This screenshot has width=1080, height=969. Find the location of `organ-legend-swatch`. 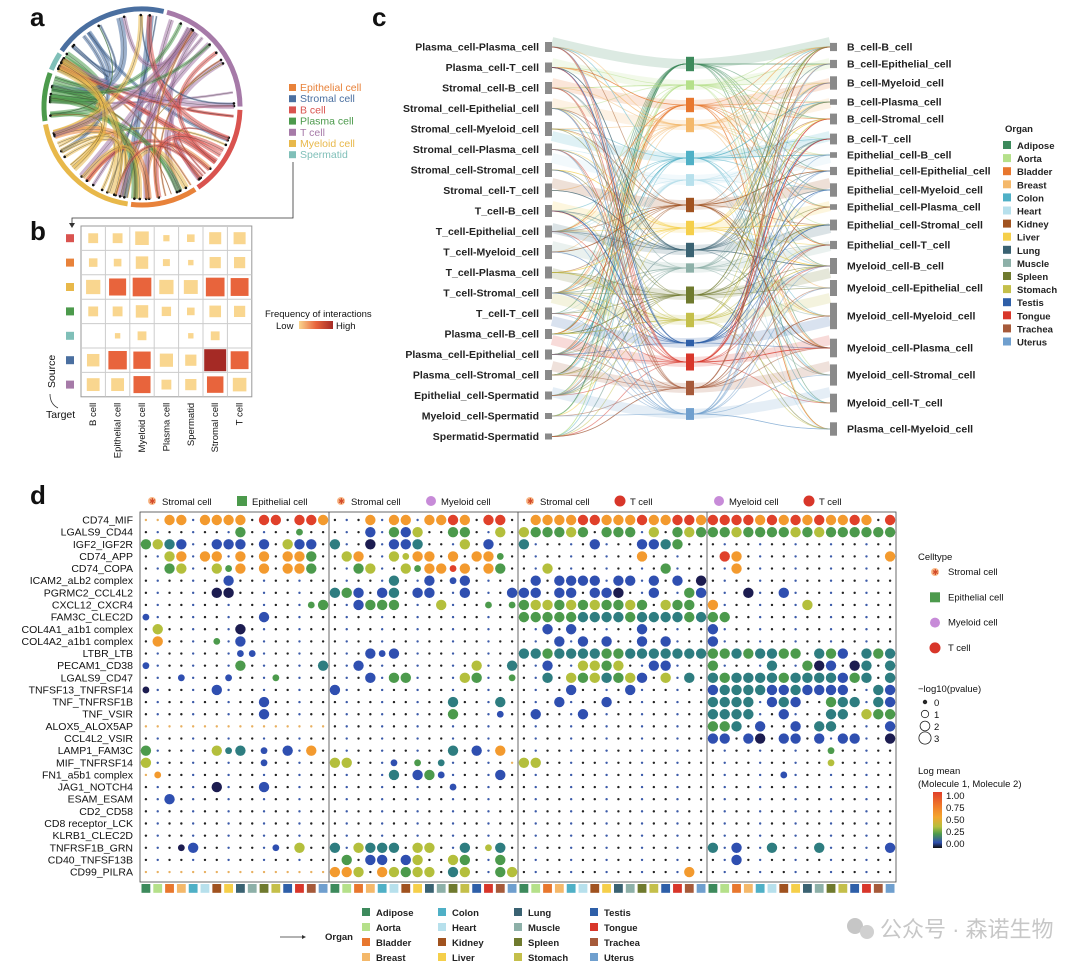

organ-legend-swatch is located at coordinates (442, 942).